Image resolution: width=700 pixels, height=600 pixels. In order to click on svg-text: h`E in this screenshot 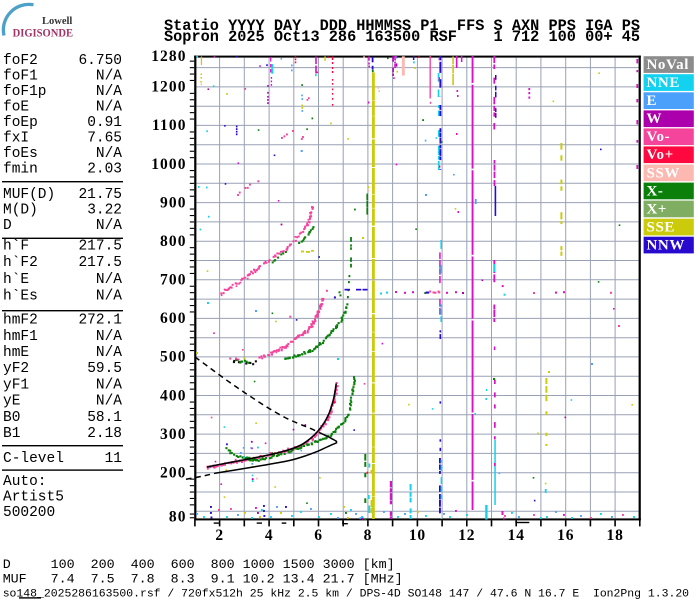, I will do `click(16, 280)`.